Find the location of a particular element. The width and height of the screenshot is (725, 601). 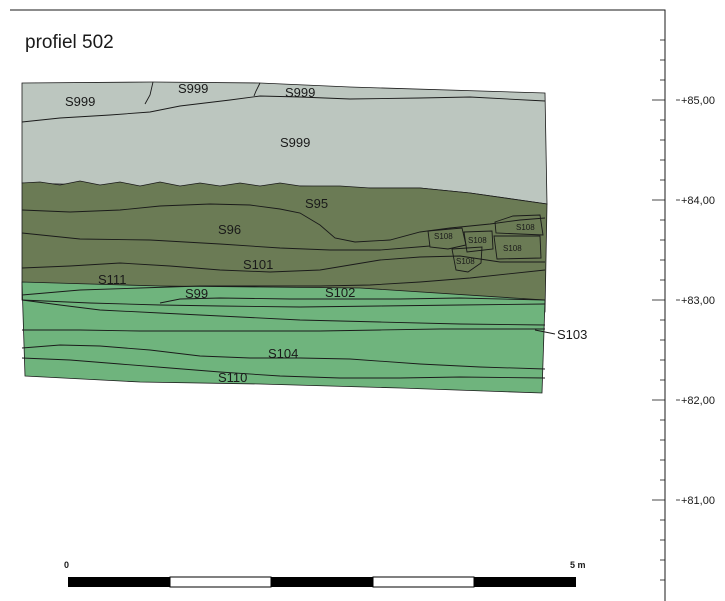

label-s108-e: S108 is located at coordinates (465, 261).